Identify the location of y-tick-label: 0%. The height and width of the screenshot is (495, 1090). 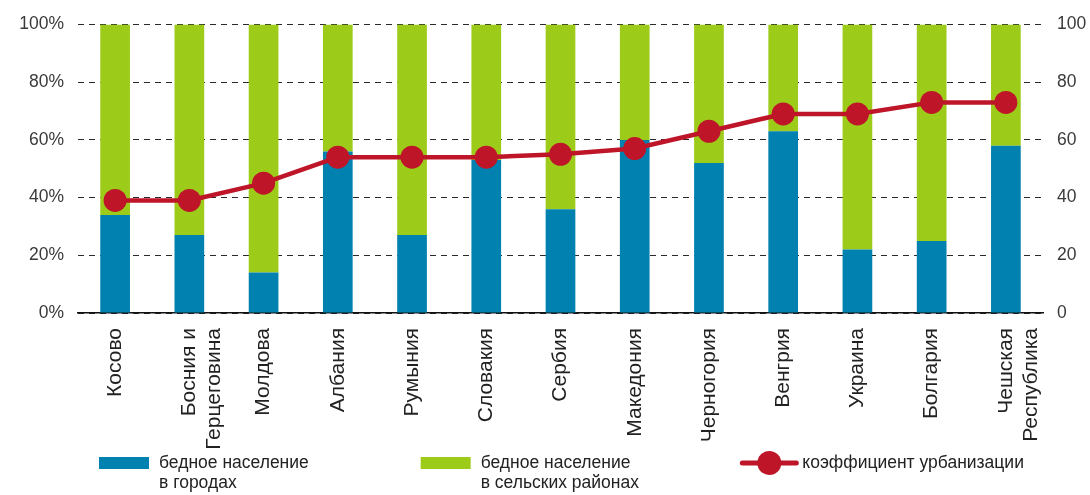
(51, 311).